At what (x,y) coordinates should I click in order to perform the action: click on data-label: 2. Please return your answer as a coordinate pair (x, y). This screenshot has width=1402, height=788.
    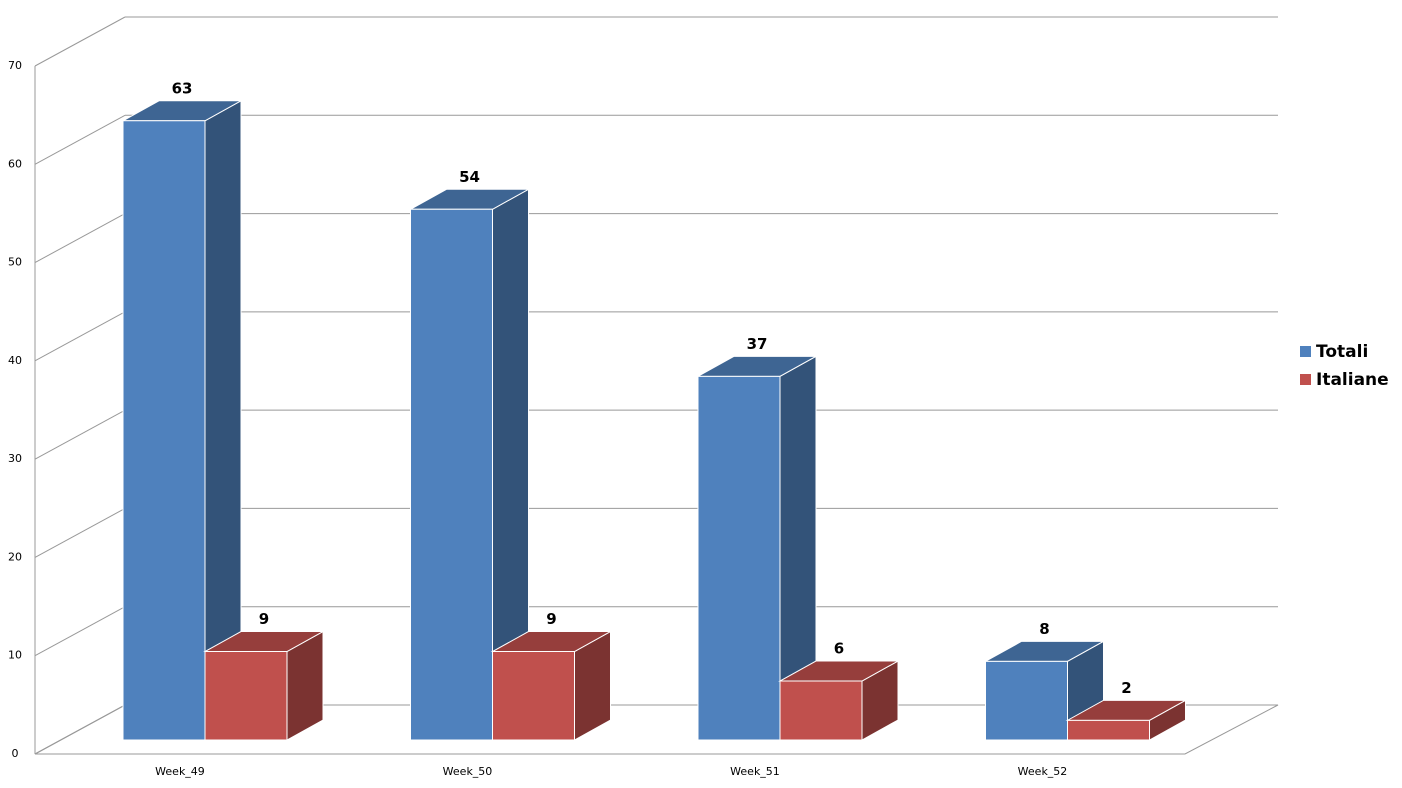
    Looking at the image, I should click on (1126, 688).